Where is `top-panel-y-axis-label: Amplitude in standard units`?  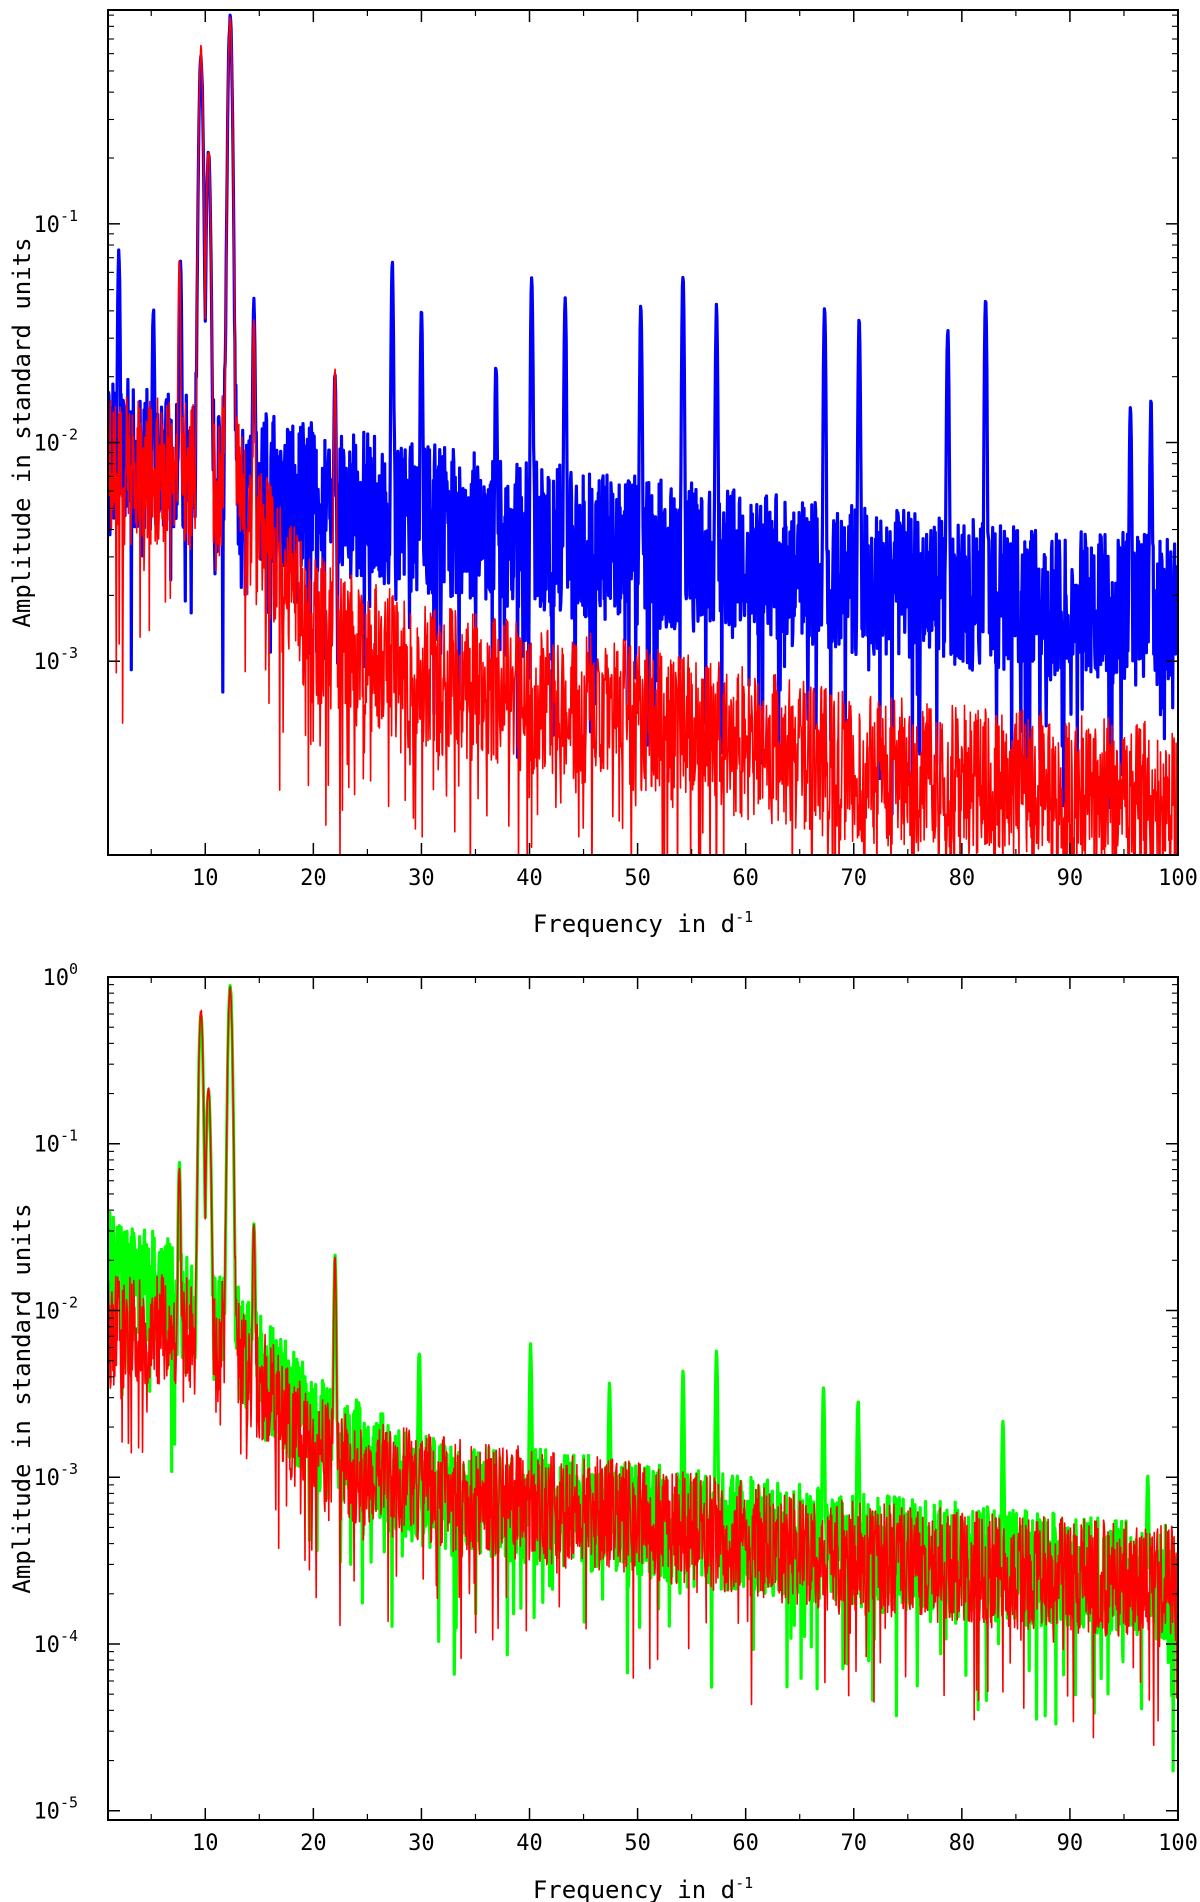
top-panel-y-axis-label: Amplitude in standard units is located at coordinates (22, 432).